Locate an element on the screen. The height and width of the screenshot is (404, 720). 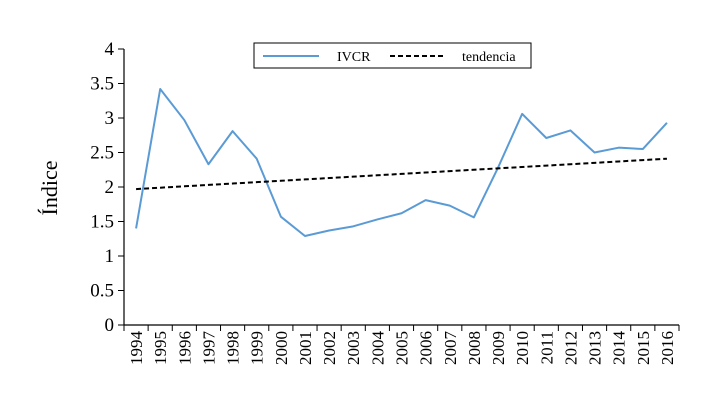
y-tick-label: 1.5 is located at coordinates (102, 222).